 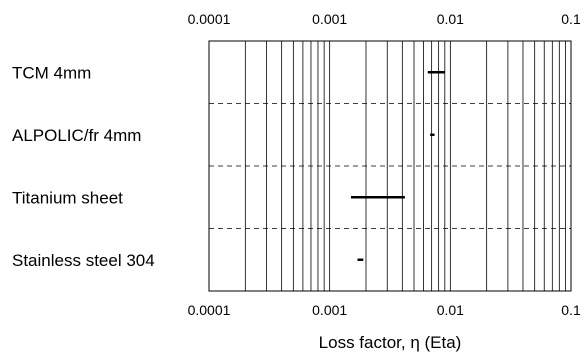 What do you see at coordinates (450, 310) in the screenshot?
I see `bottom-tick-label: 0.01` at bounding box center [450, 310].